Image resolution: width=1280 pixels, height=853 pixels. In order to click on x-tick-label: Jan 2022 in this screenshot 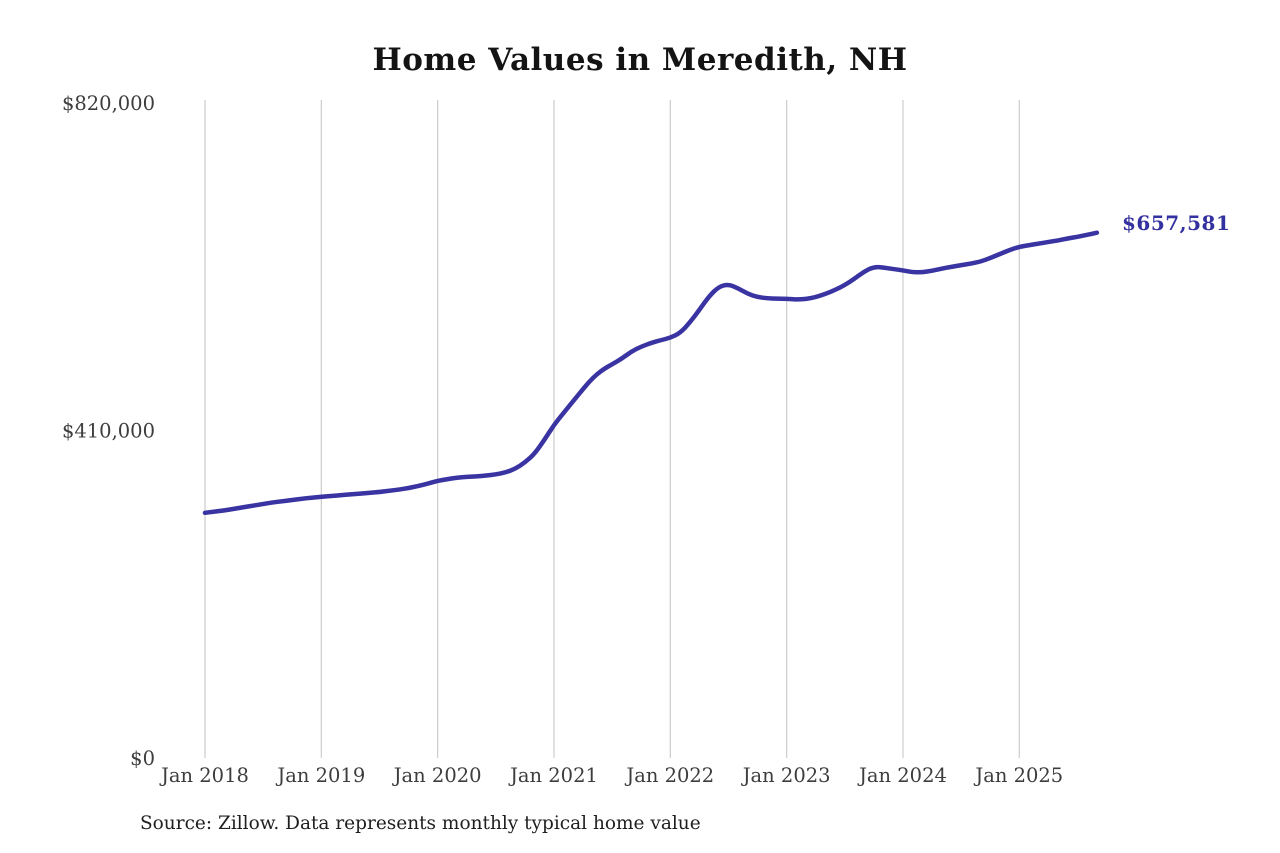, I will do `click(669, 775)`.